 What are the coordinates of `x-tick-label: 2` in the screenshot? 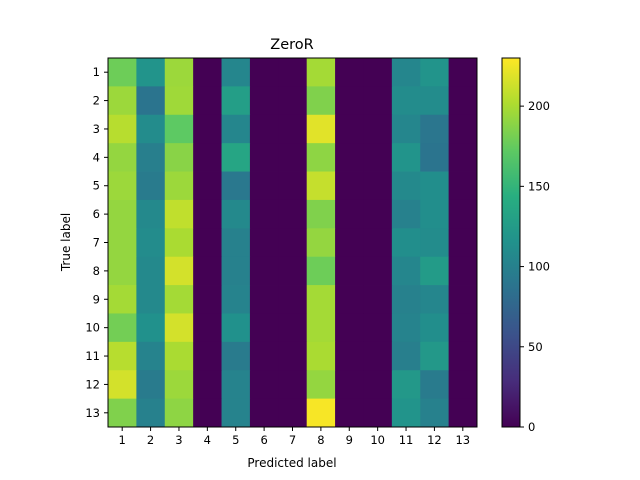 It's located at (150, 440).